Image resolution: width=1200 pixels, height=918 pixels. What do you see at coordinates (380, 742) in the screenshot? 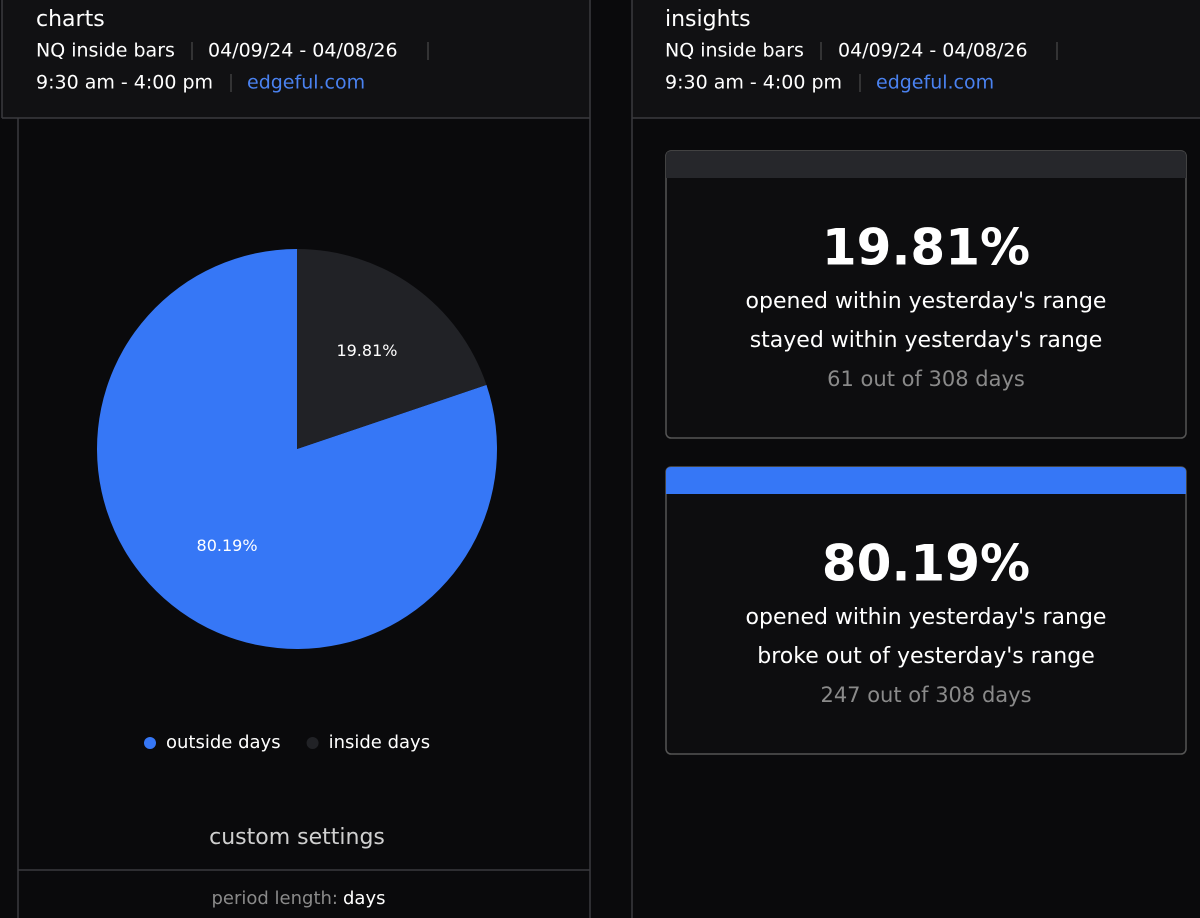
I see `legend-label: inside days` at bounding box center [380, 742].